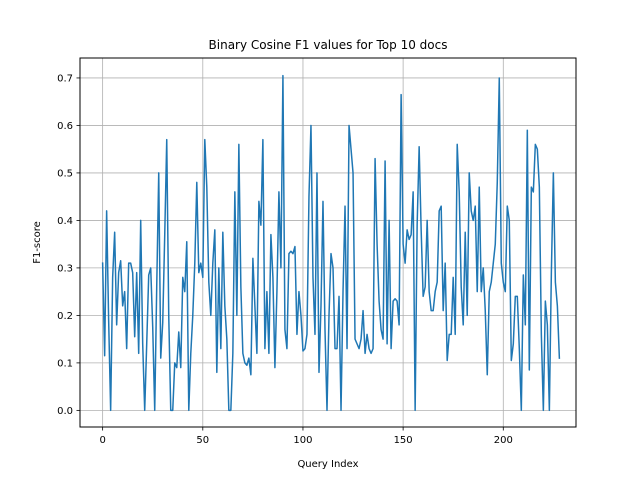 This screenshot has width=640, height=480. What do you see at coordinates (503, 440) in the screenshot?
I see `x-tick-label: 200` at bounding box center [503, 440].